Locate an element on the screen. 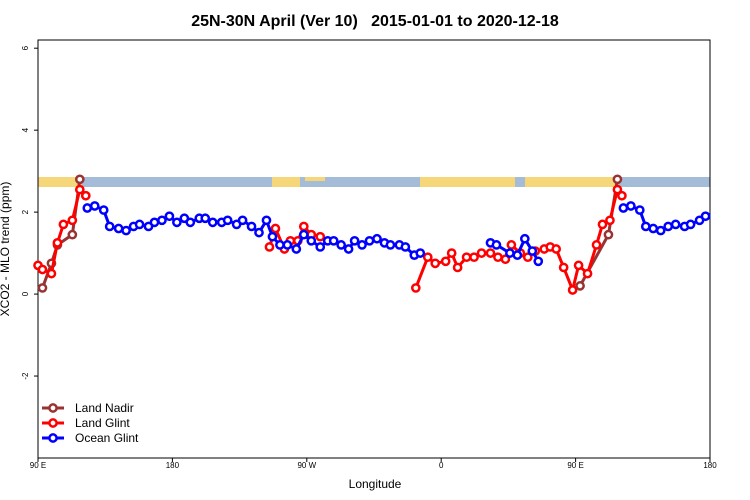  y-tick-label: 2 is located at coordinates (25, 211).